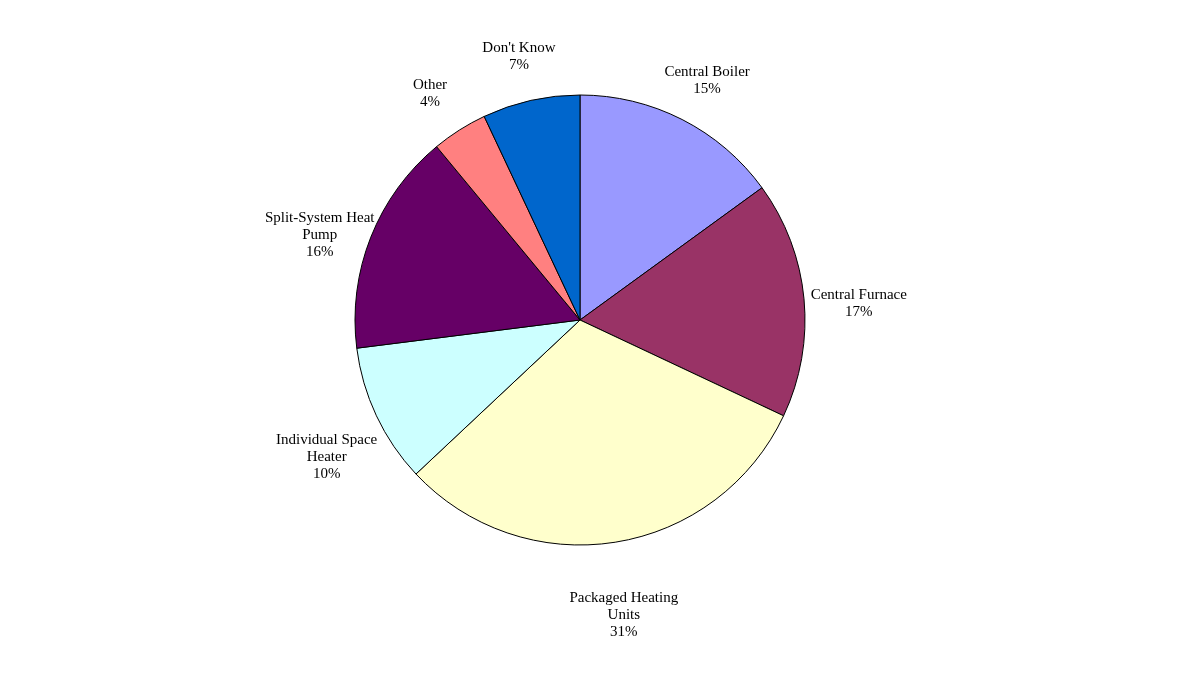 The width and height of the screenshot is (1193, 679). What do you see at coordinates (319, 250) in the screenshot?
I see `data-label: 16%` at bounding box center [319, 250].